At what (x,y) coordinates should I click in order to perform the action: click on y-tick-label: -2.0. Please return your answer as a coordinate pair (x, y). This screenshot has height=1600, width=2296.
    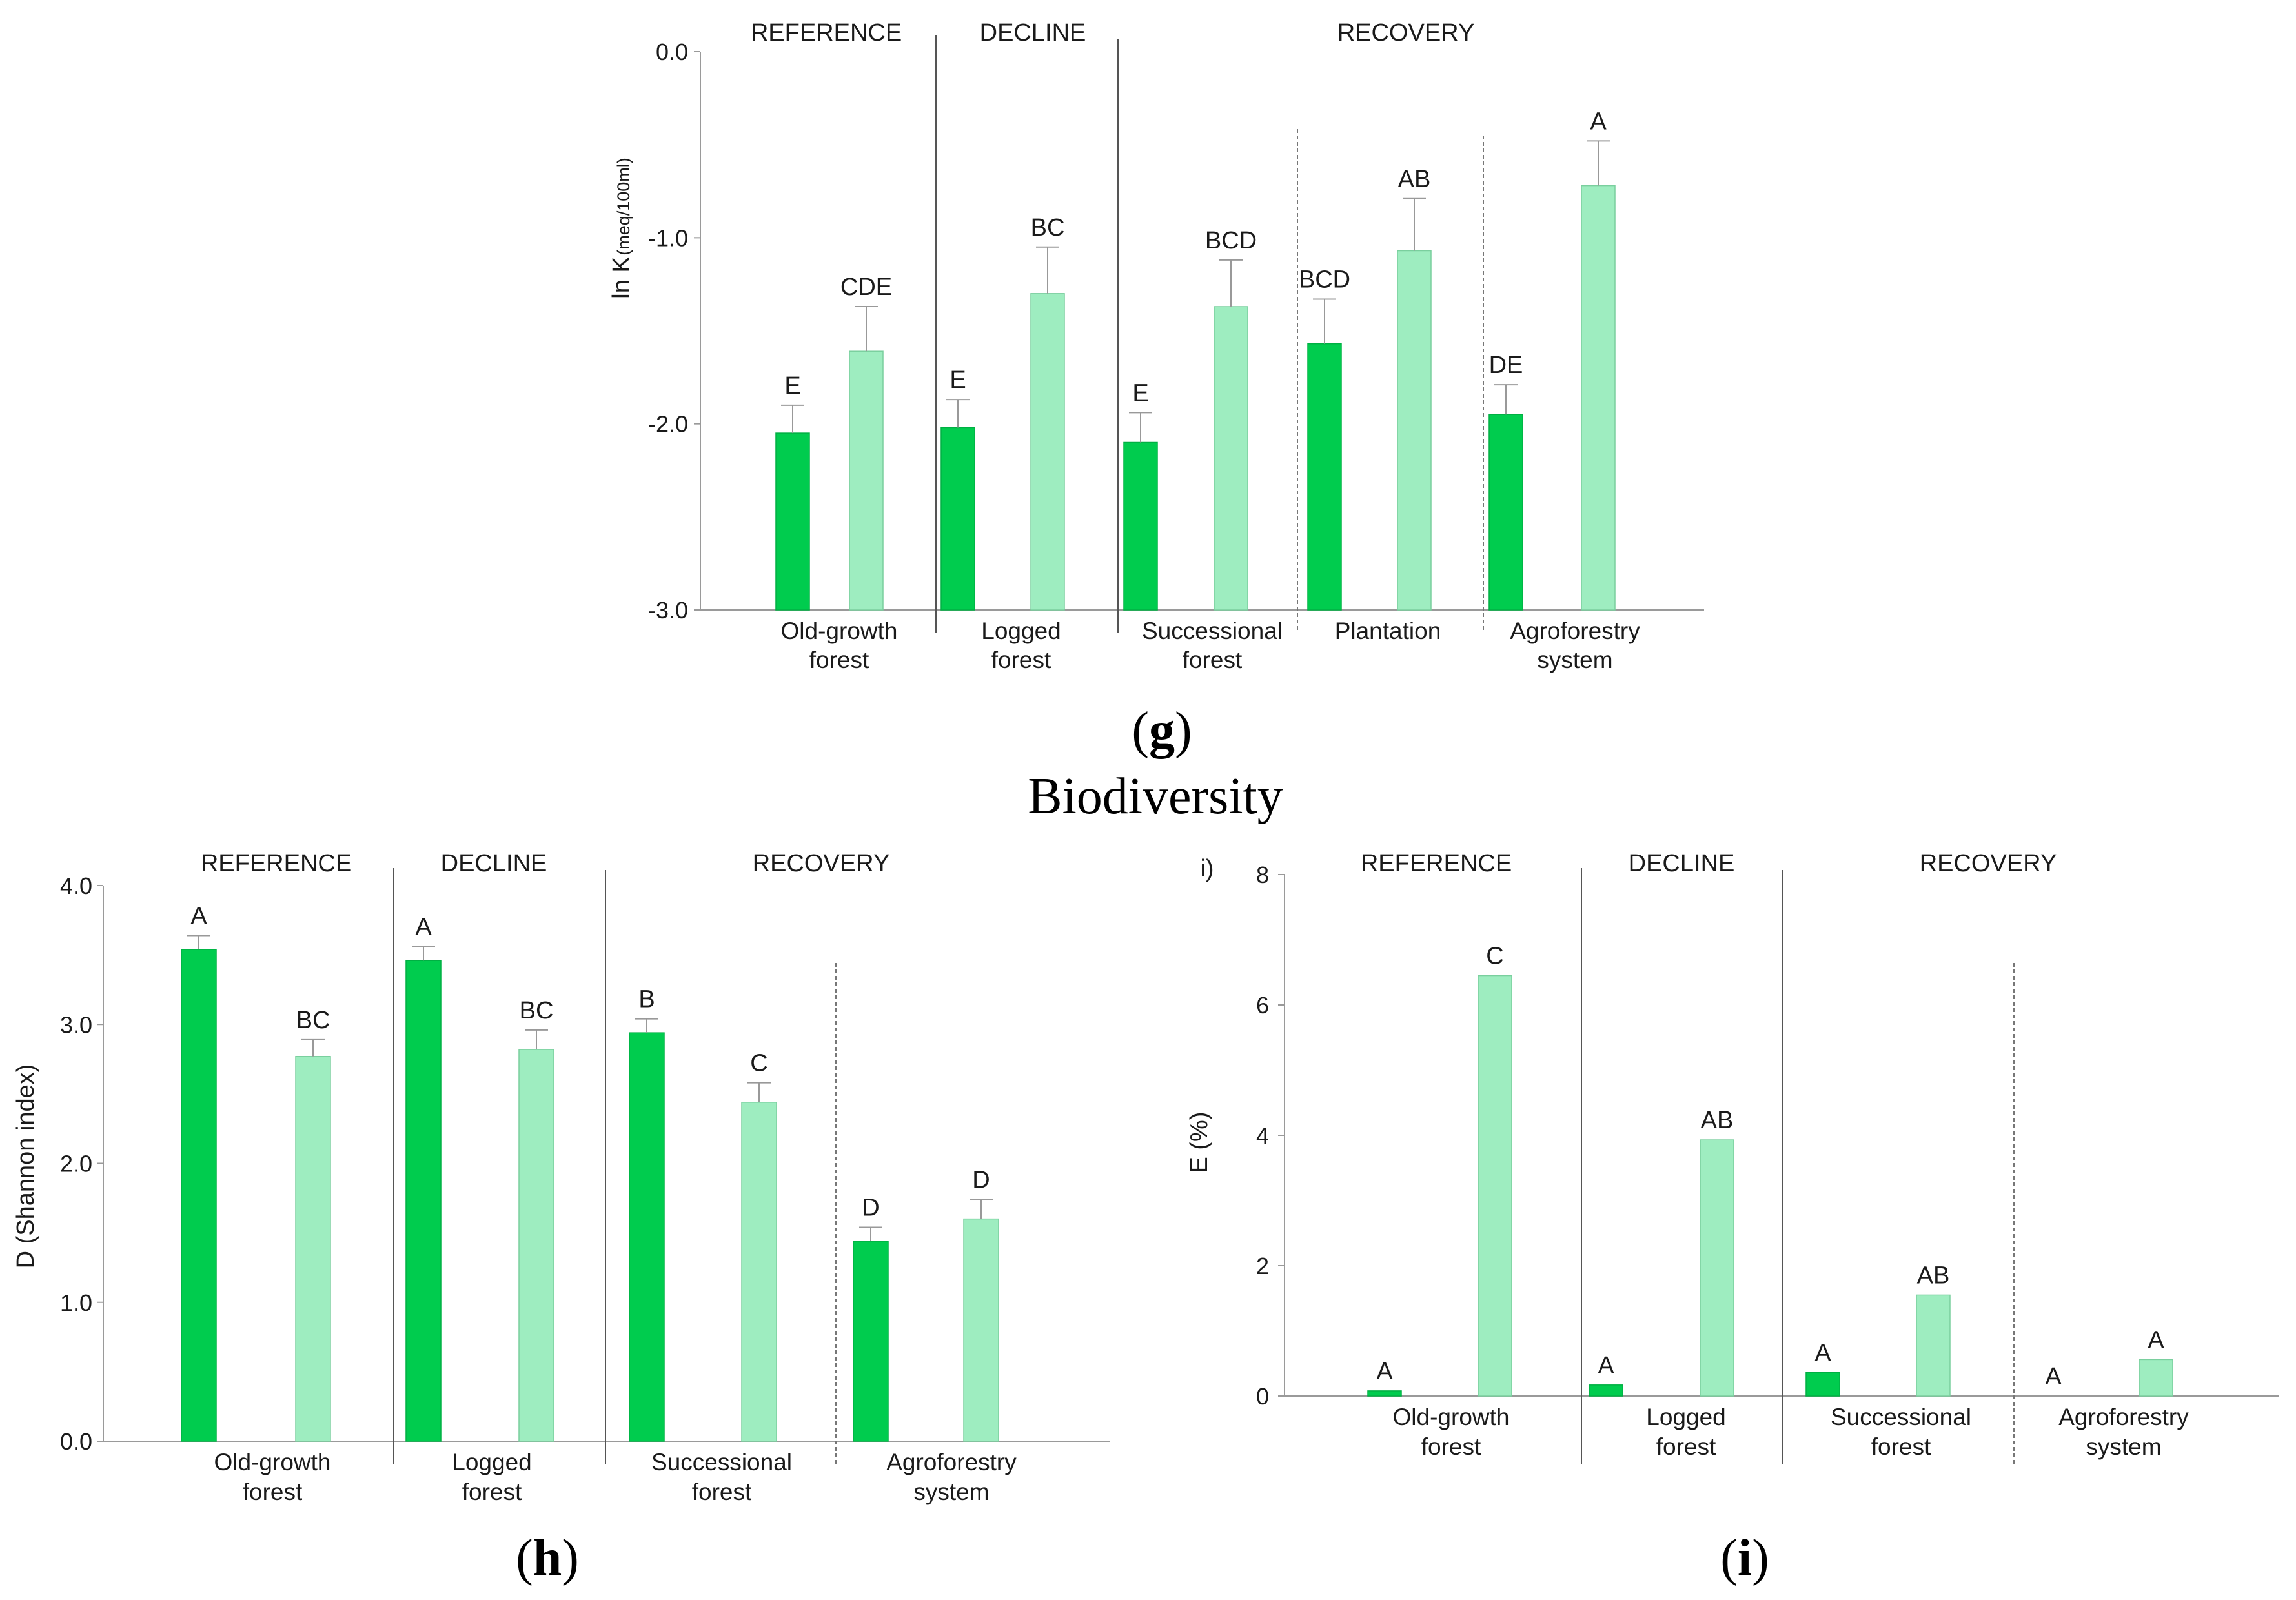
    Looking at the image, I should click on (668, 424).